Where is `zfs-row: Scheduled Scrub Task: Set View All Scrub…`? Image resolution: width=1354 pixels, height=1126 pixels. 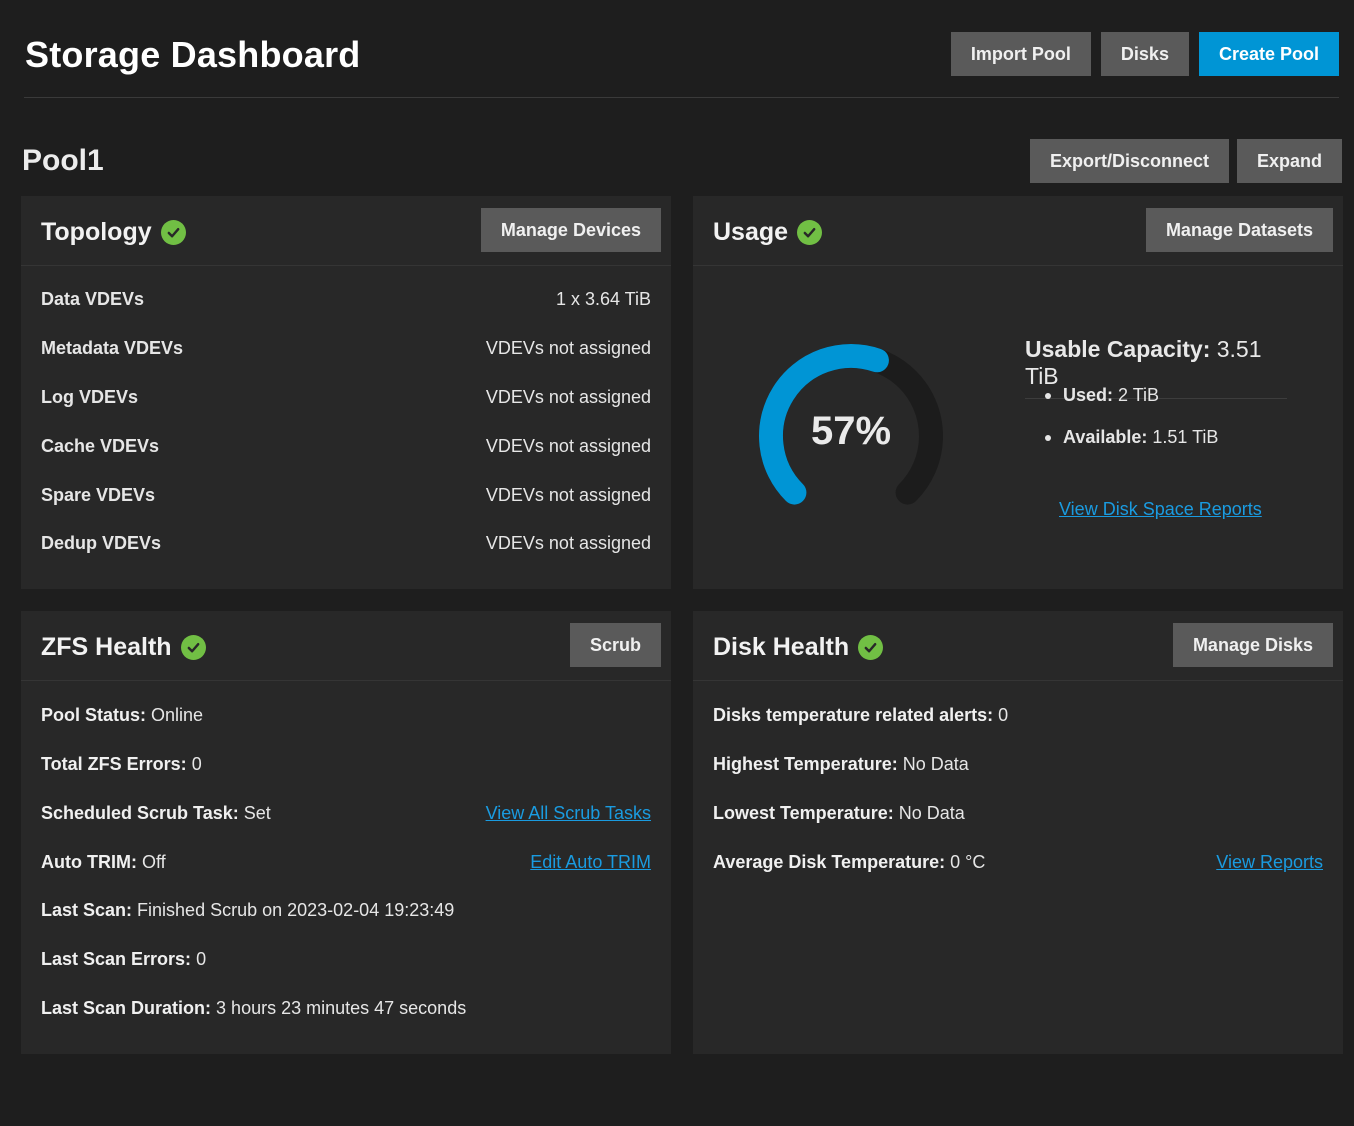
zfs-row: Scheduled Scrub Task: Set View All Scrub… is located at coordinates (346, 813).